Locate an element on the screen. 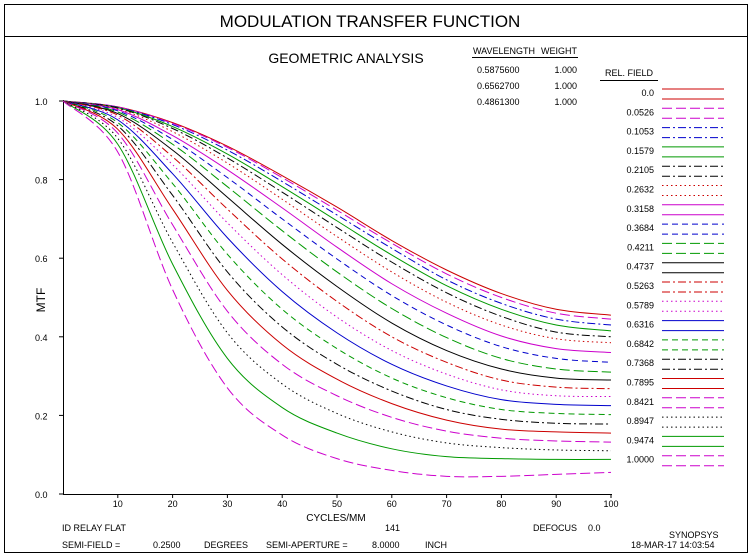 Image resolution: width=754 pixels, height=558 pixels. x-tick-label: 90 is located at coordinates (556, 504).